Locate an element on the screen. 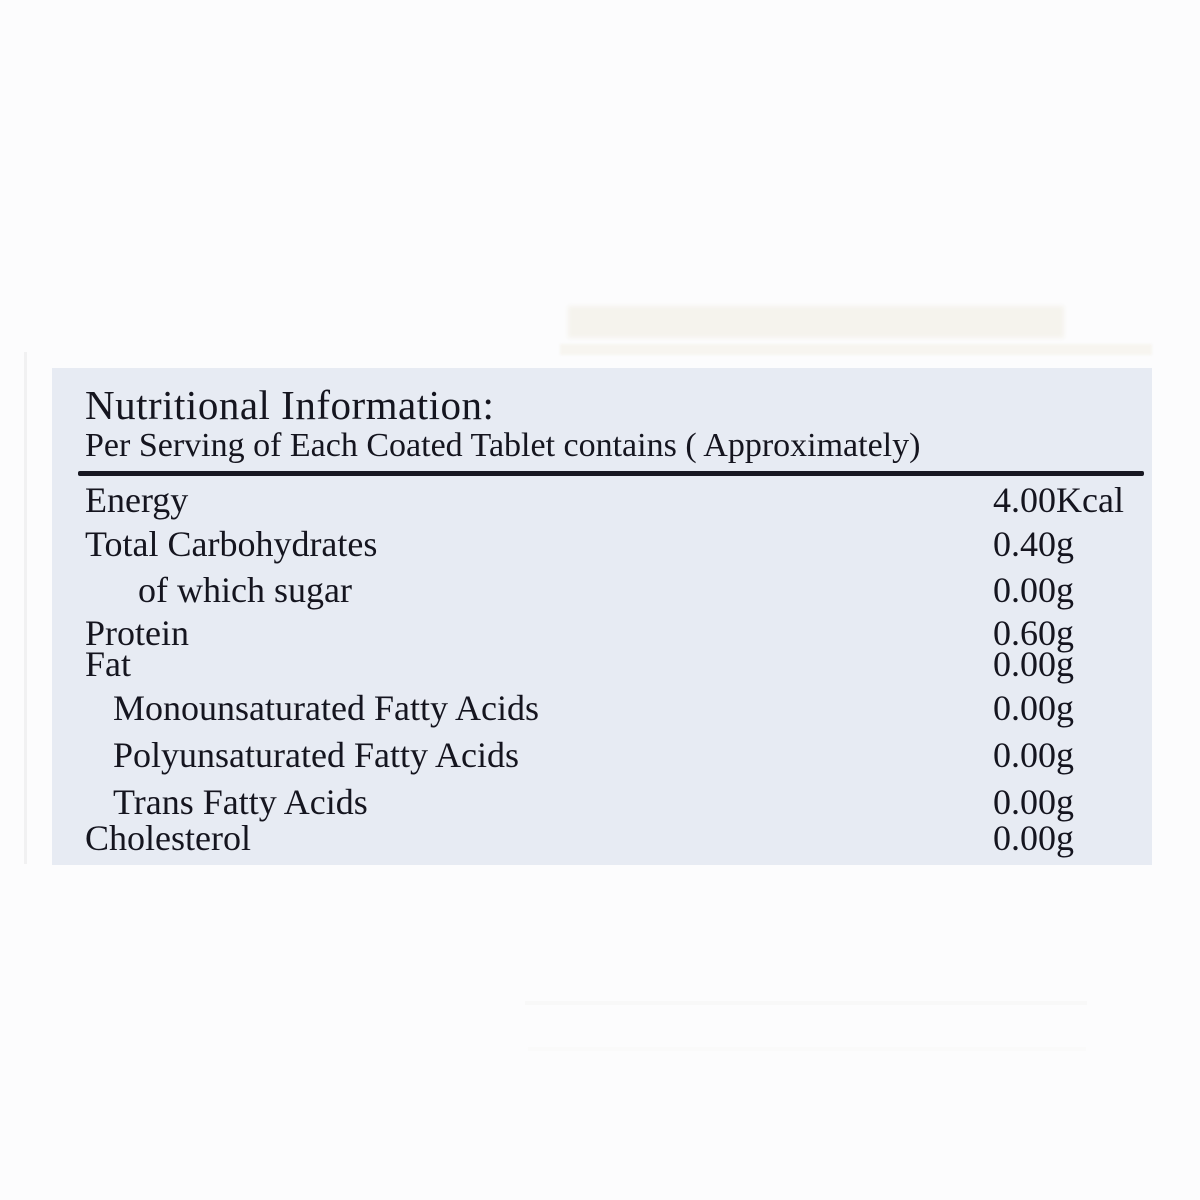 The image size is (1200, 1200). nutrient-name: Fat is located at coordinates (108, 664).